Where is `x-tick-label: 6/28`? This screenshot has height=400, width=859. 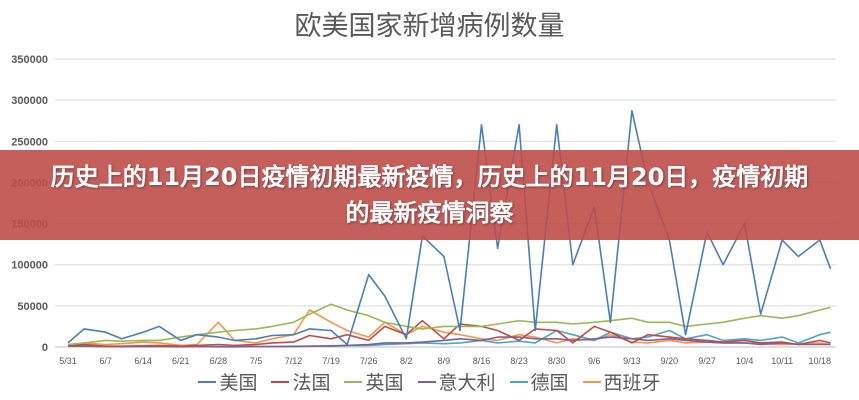 x-tick-label: 6/28 is located at coordinates (219, 361).